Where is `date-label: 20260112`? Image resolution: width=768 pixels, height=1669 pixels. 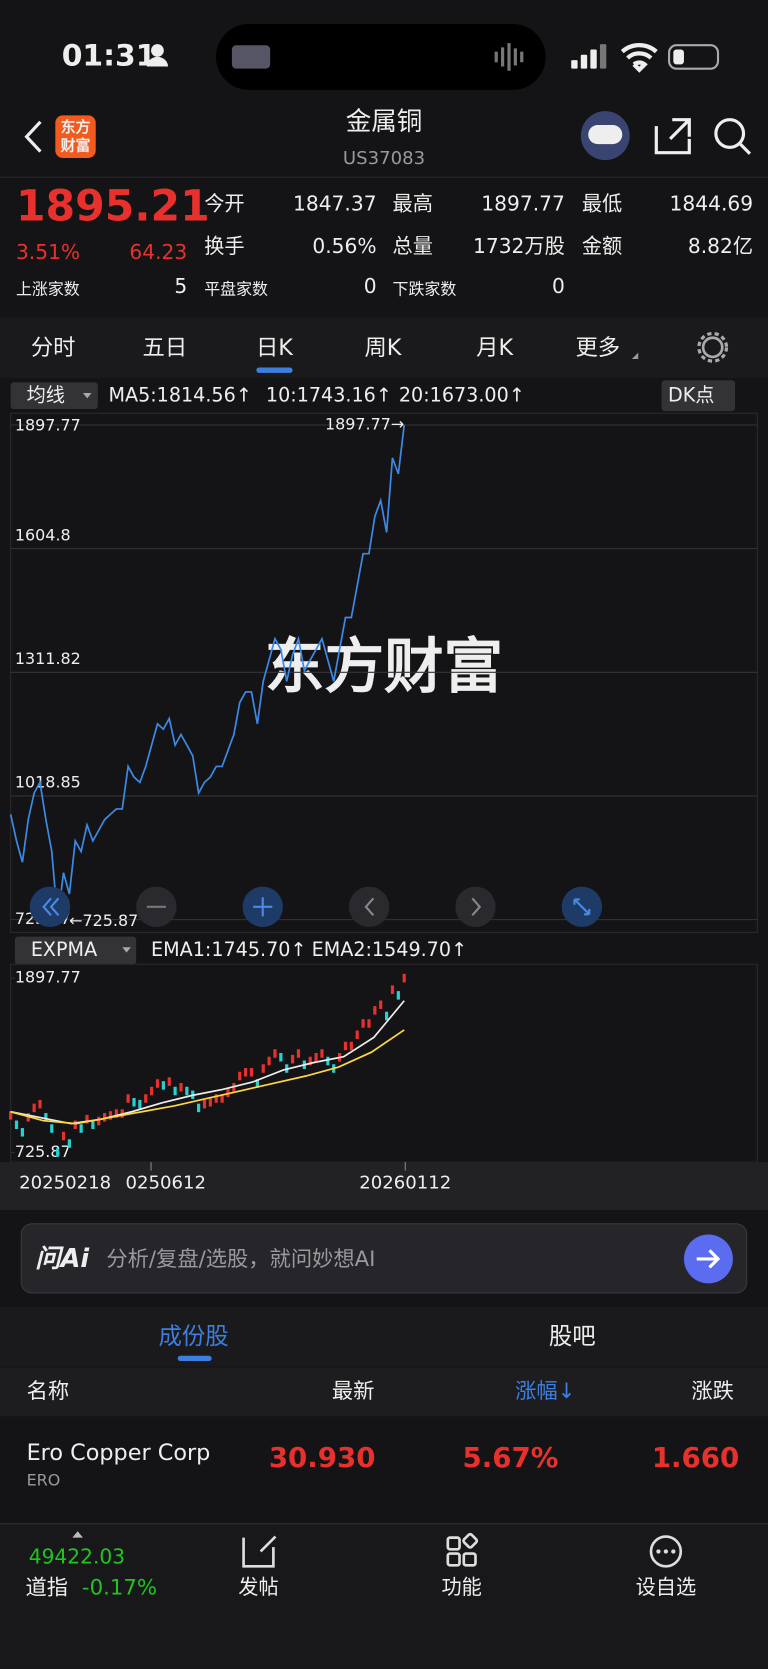 date-label: 20260112 is located at coordinates (405, 1182).